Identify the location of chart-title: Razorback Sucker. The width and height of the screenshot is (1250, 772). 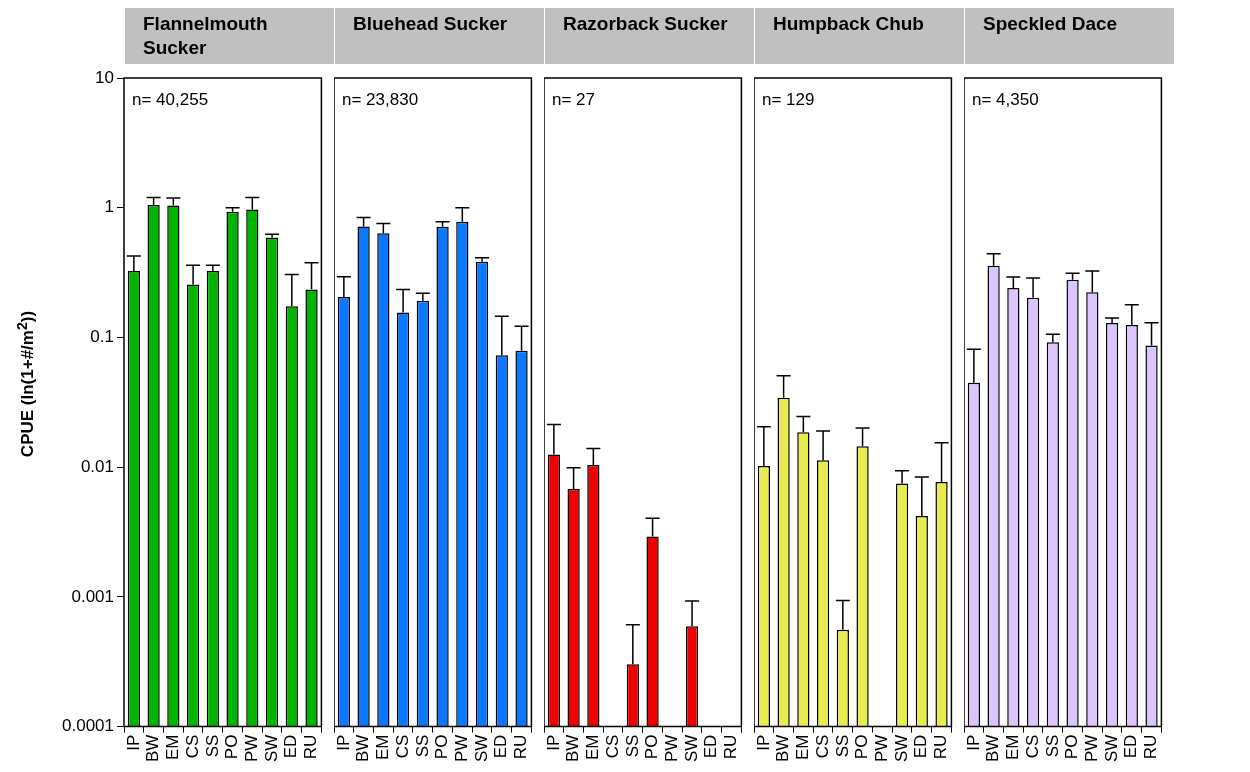
(649, 36).